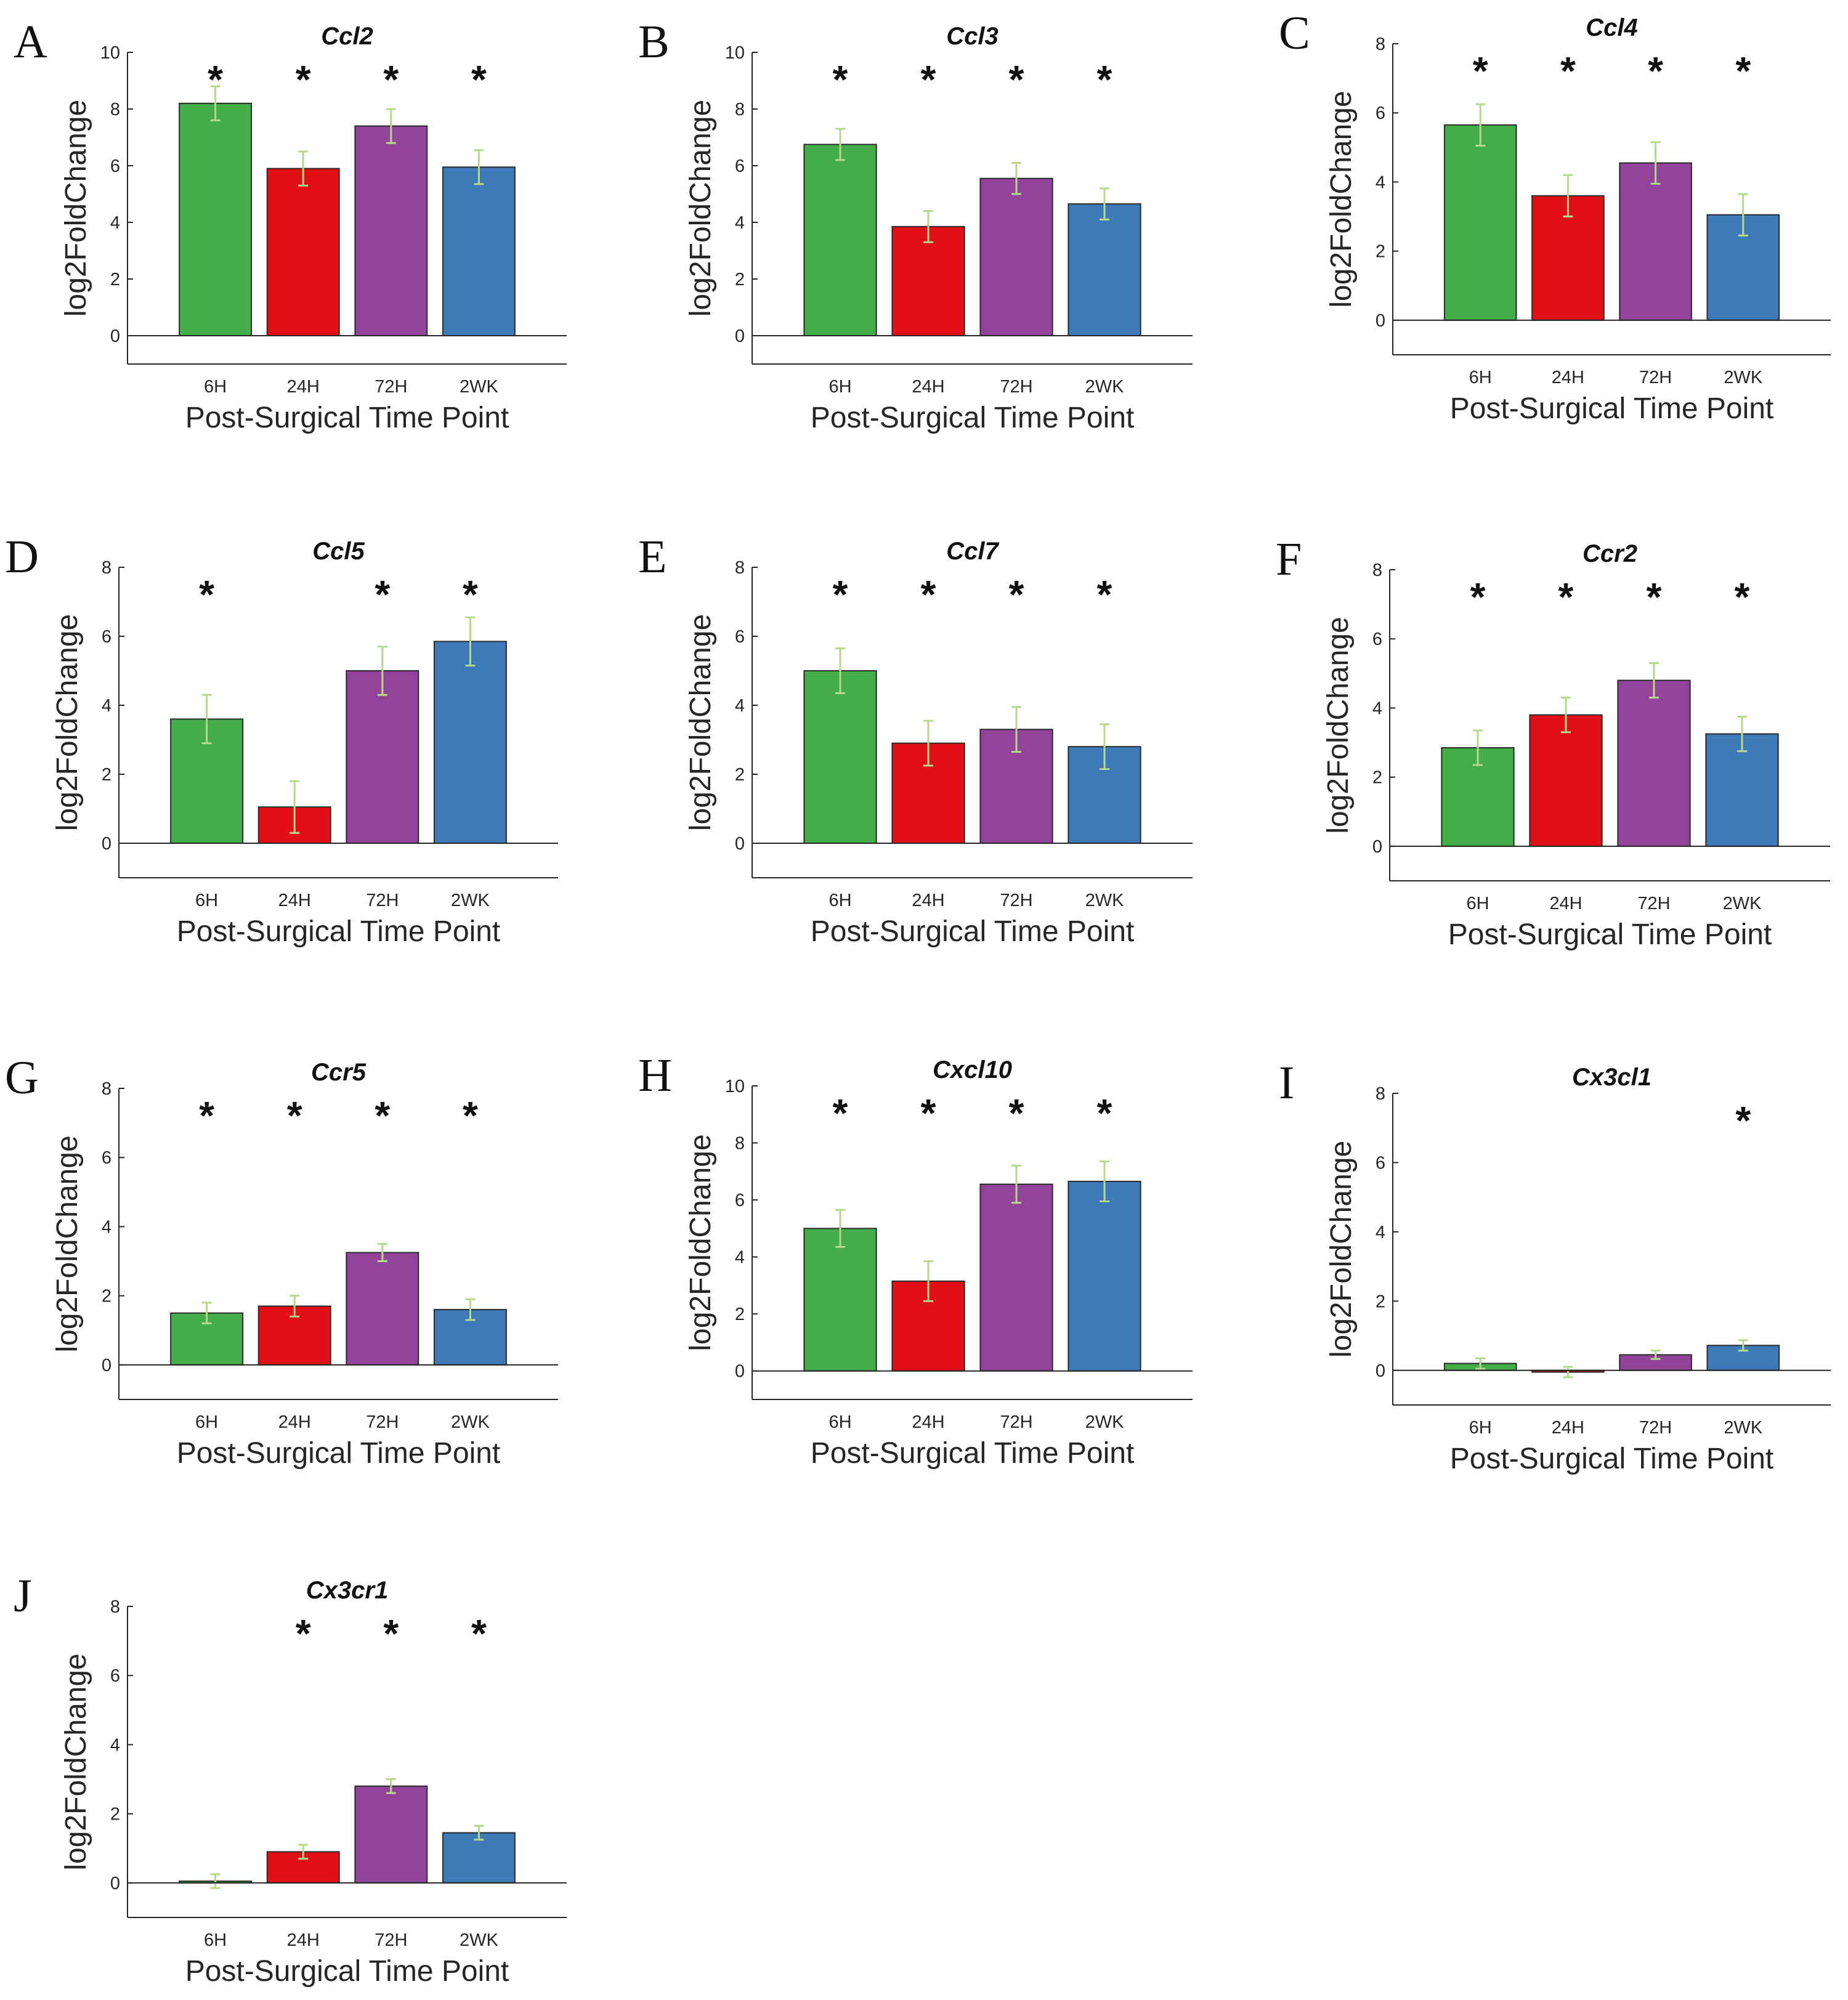 The image size is (1848, 2000). What do you see at coordinates (1566, 780) in the screenshot?
I see `bar-24h` at bounding box center [1566, 780].